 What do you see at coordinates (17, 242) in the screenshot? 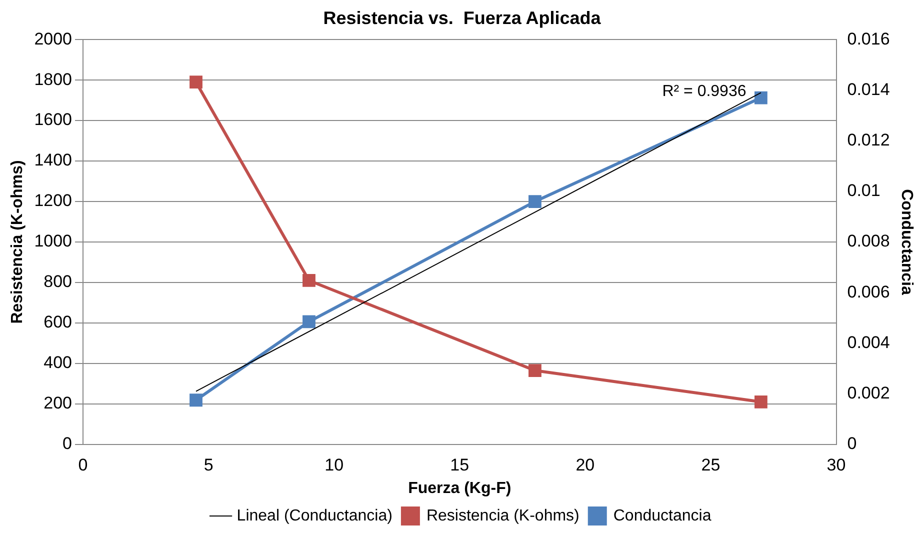
I see `y-axis-title: Resistencia (K-ohms)` at bounding box center [17, 242].